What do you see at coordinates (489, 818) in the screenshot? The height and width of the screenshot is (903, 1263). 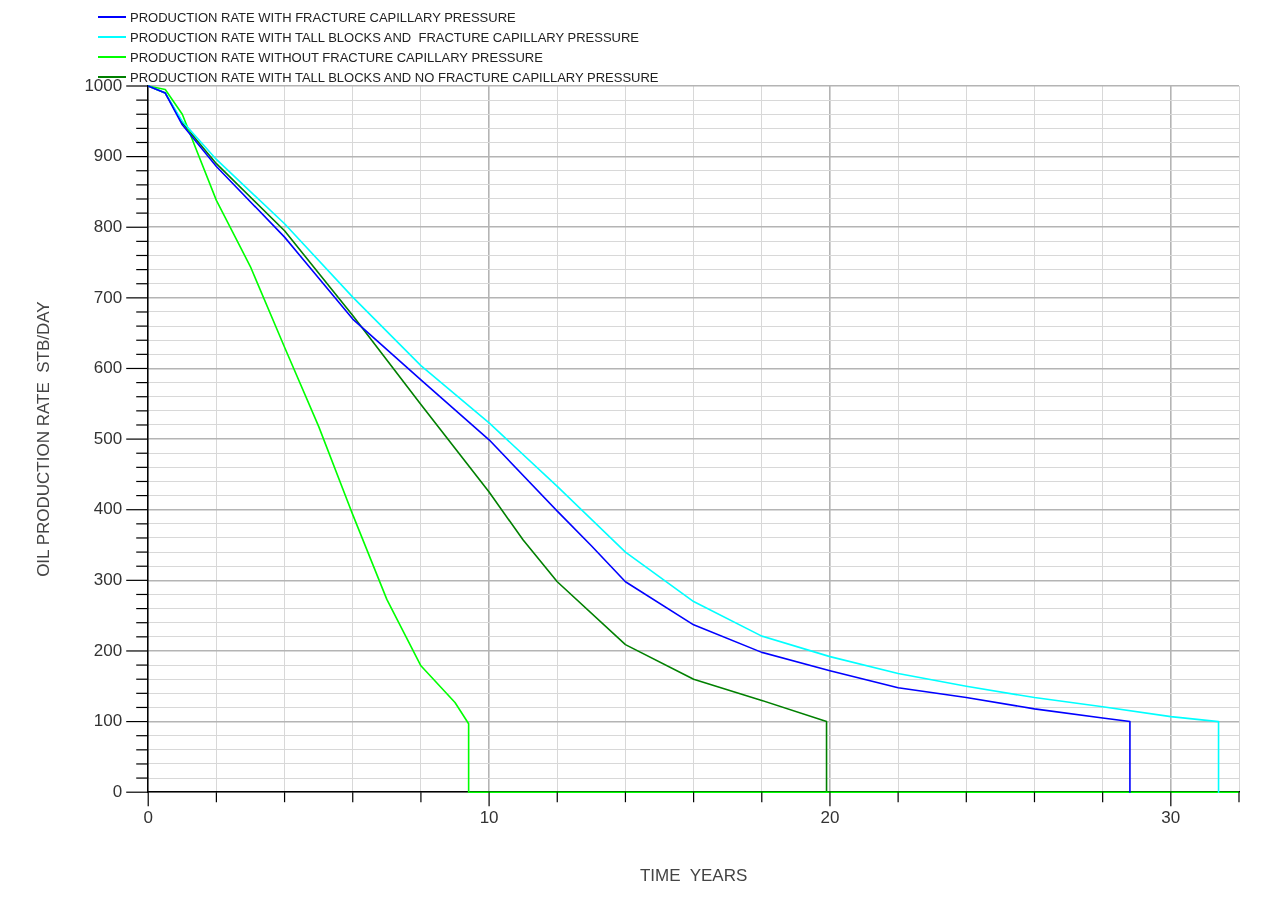 I see `x-tick-label: 10` at bounding box center [489, 818].